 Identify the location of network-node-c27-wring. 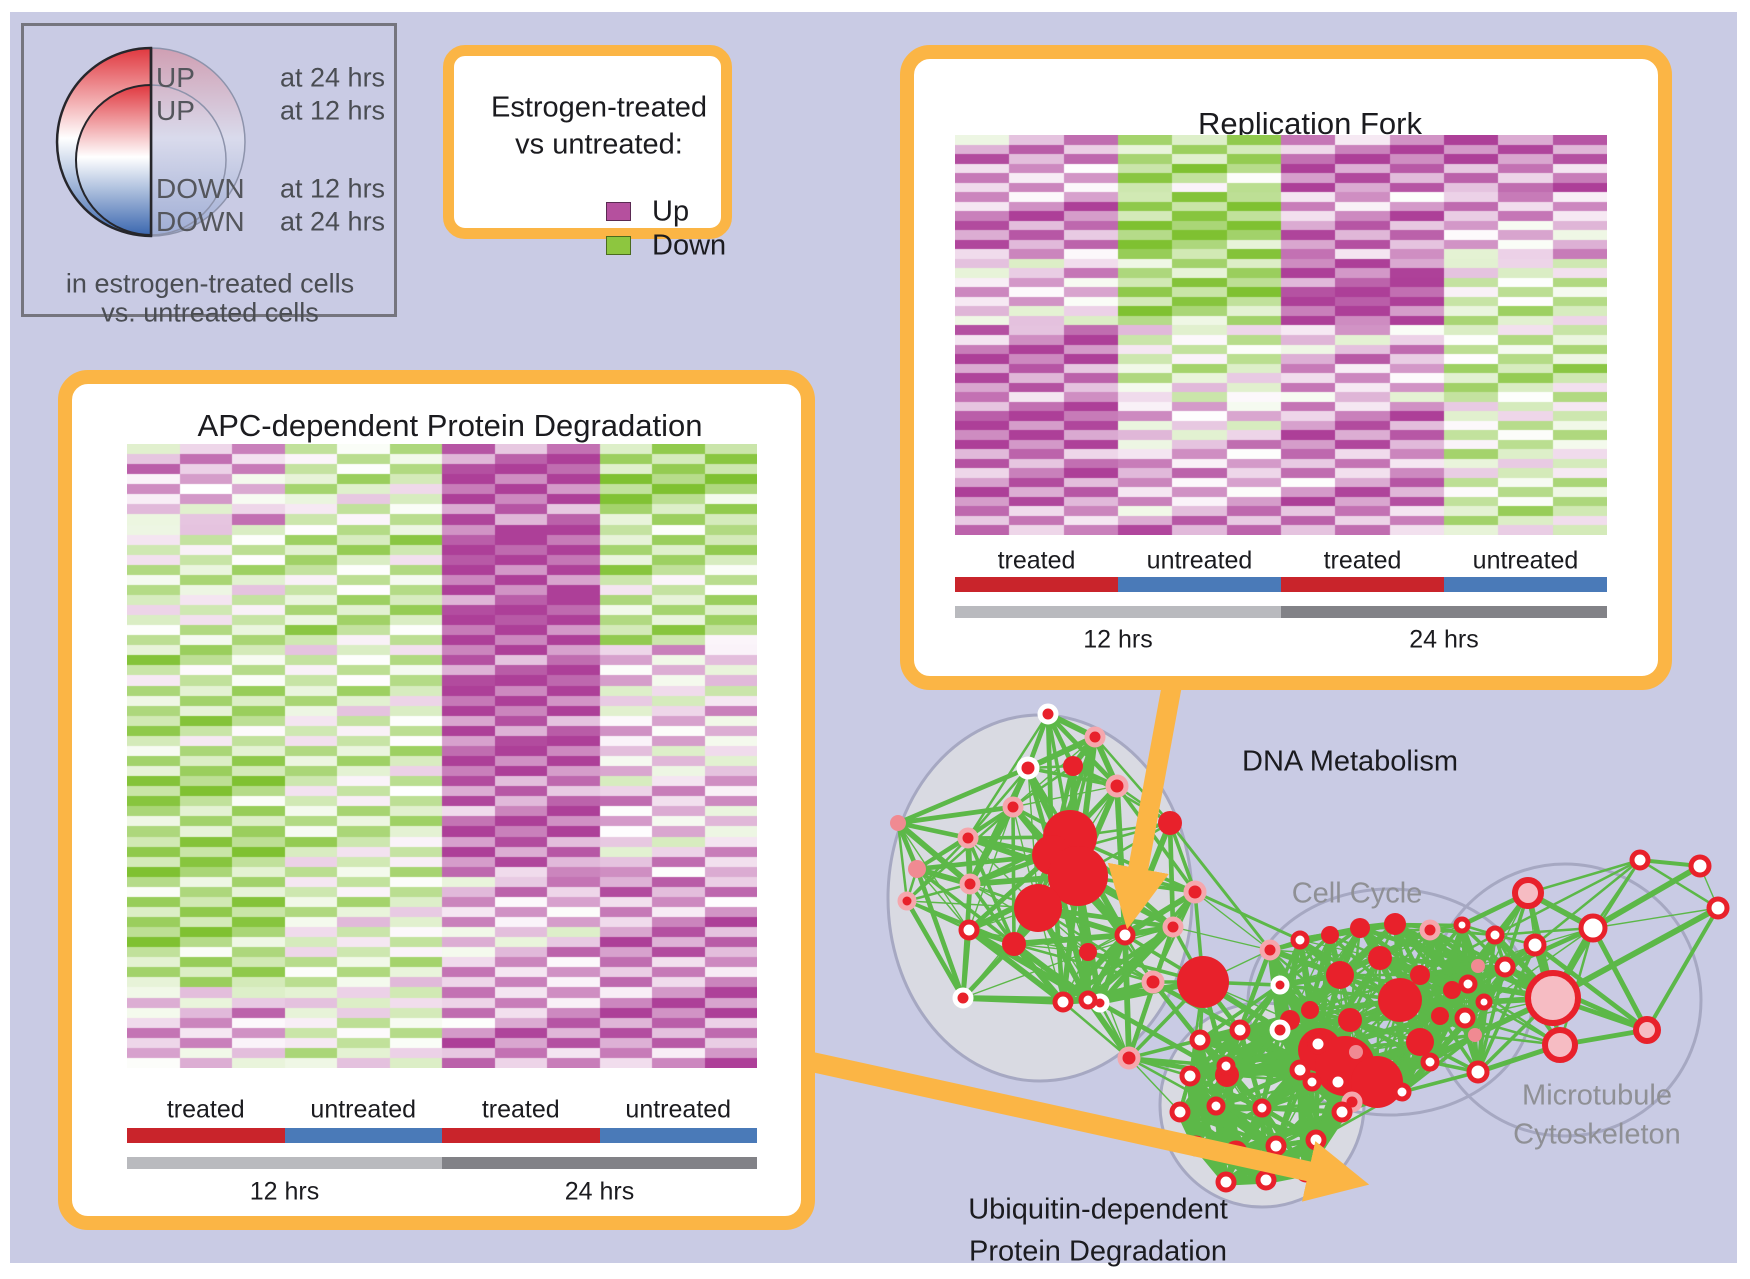
(1312, 1082).